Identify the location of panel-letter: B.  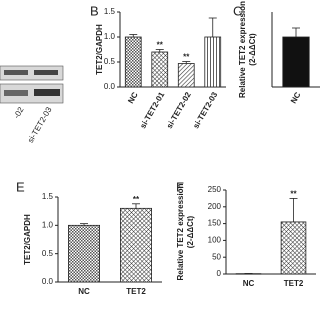
(94, 10).